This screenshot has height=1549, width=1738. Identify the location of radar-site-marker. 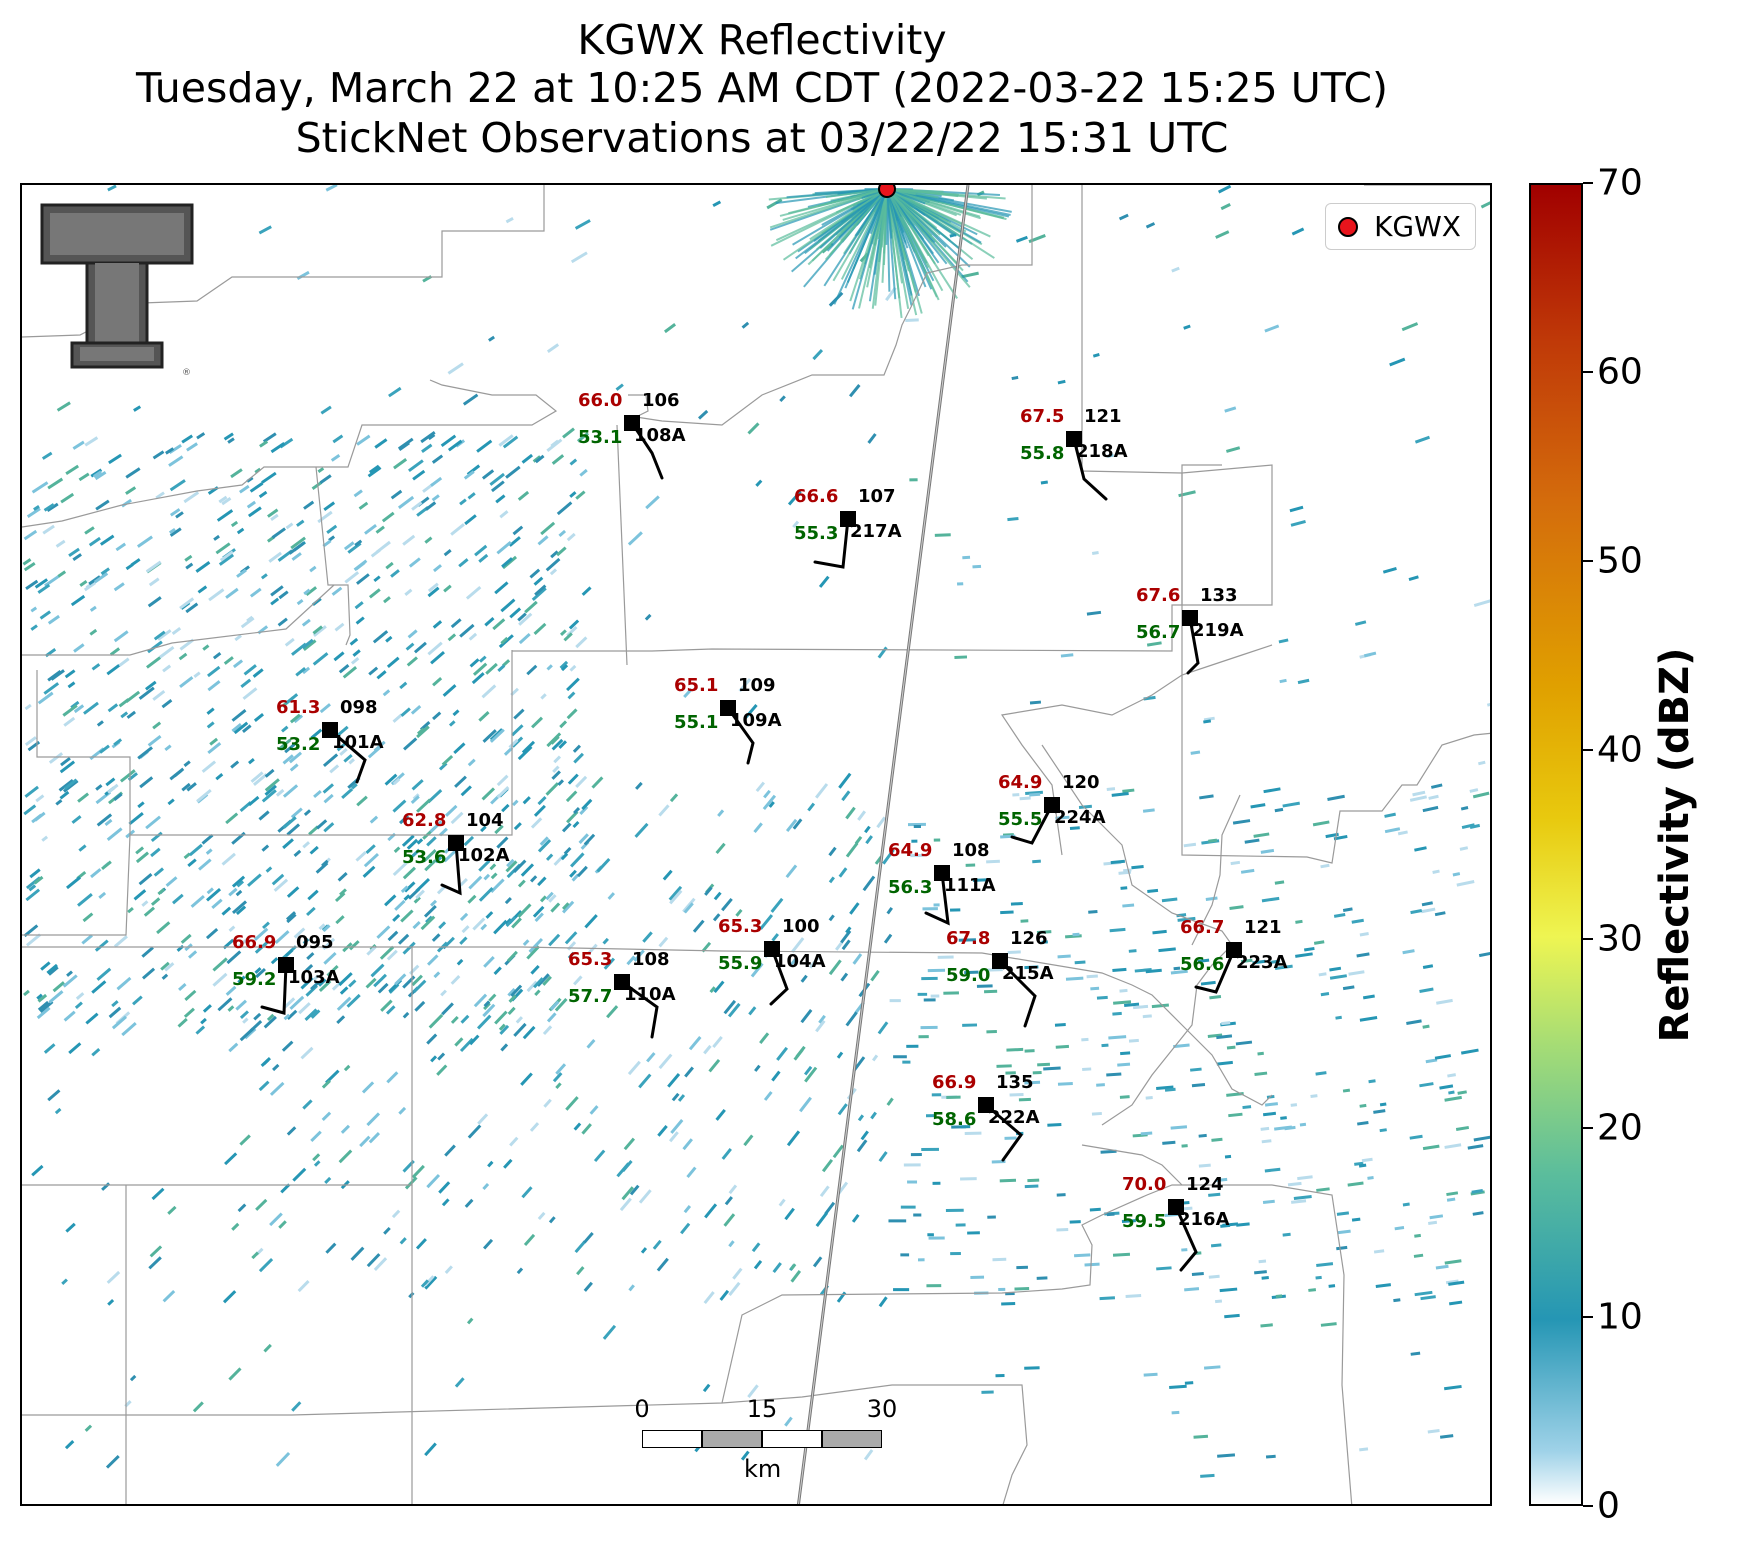
(887, 191).